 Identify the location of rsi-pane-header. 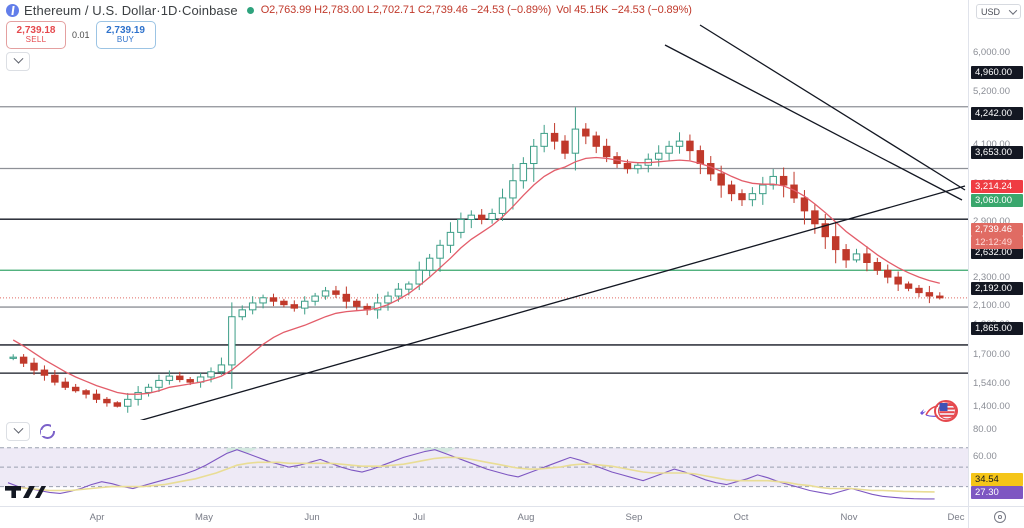
(31, 431).